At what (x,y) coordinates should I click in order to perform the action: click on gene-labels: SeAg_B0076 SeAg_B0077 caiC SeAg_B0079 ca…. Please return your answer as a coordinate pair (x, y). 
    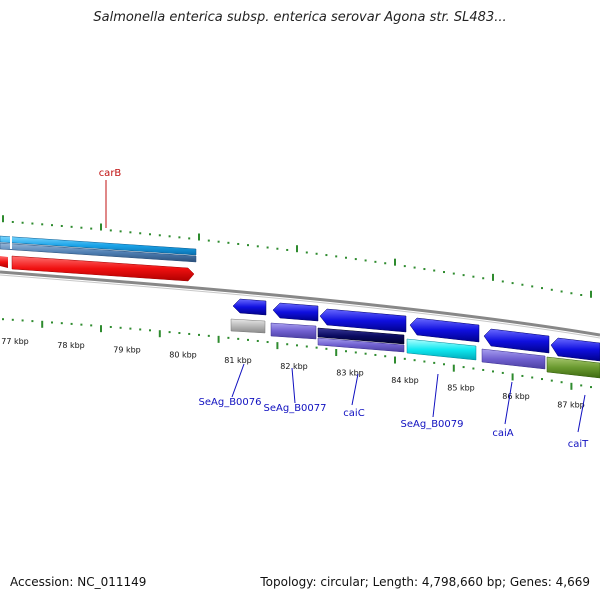
    Looking at the image, I should click on (394, 406).